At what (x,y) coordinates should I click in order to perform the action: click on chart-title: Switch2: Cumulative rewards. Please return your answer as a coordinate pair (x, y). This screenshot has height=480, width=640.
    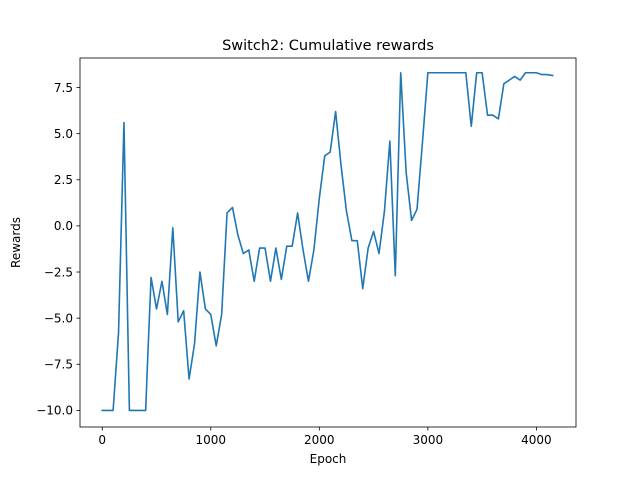
    Looking at the image, I should click on (328, 46).